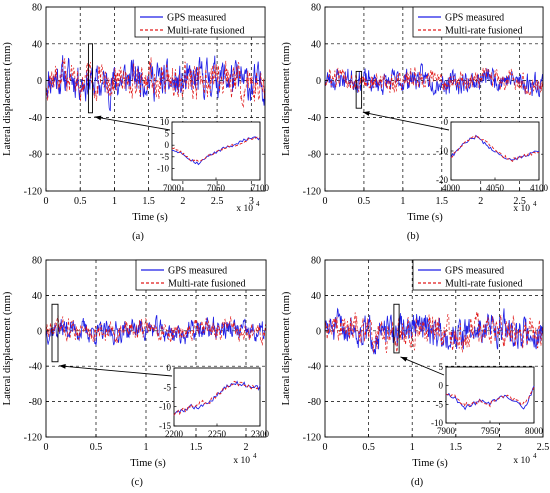 The height and width of the screenshot is (493, 550). Describe the element at coordinates (165, 426) in the screenshot. I see `inset-y-tick-label: -15` at that location.